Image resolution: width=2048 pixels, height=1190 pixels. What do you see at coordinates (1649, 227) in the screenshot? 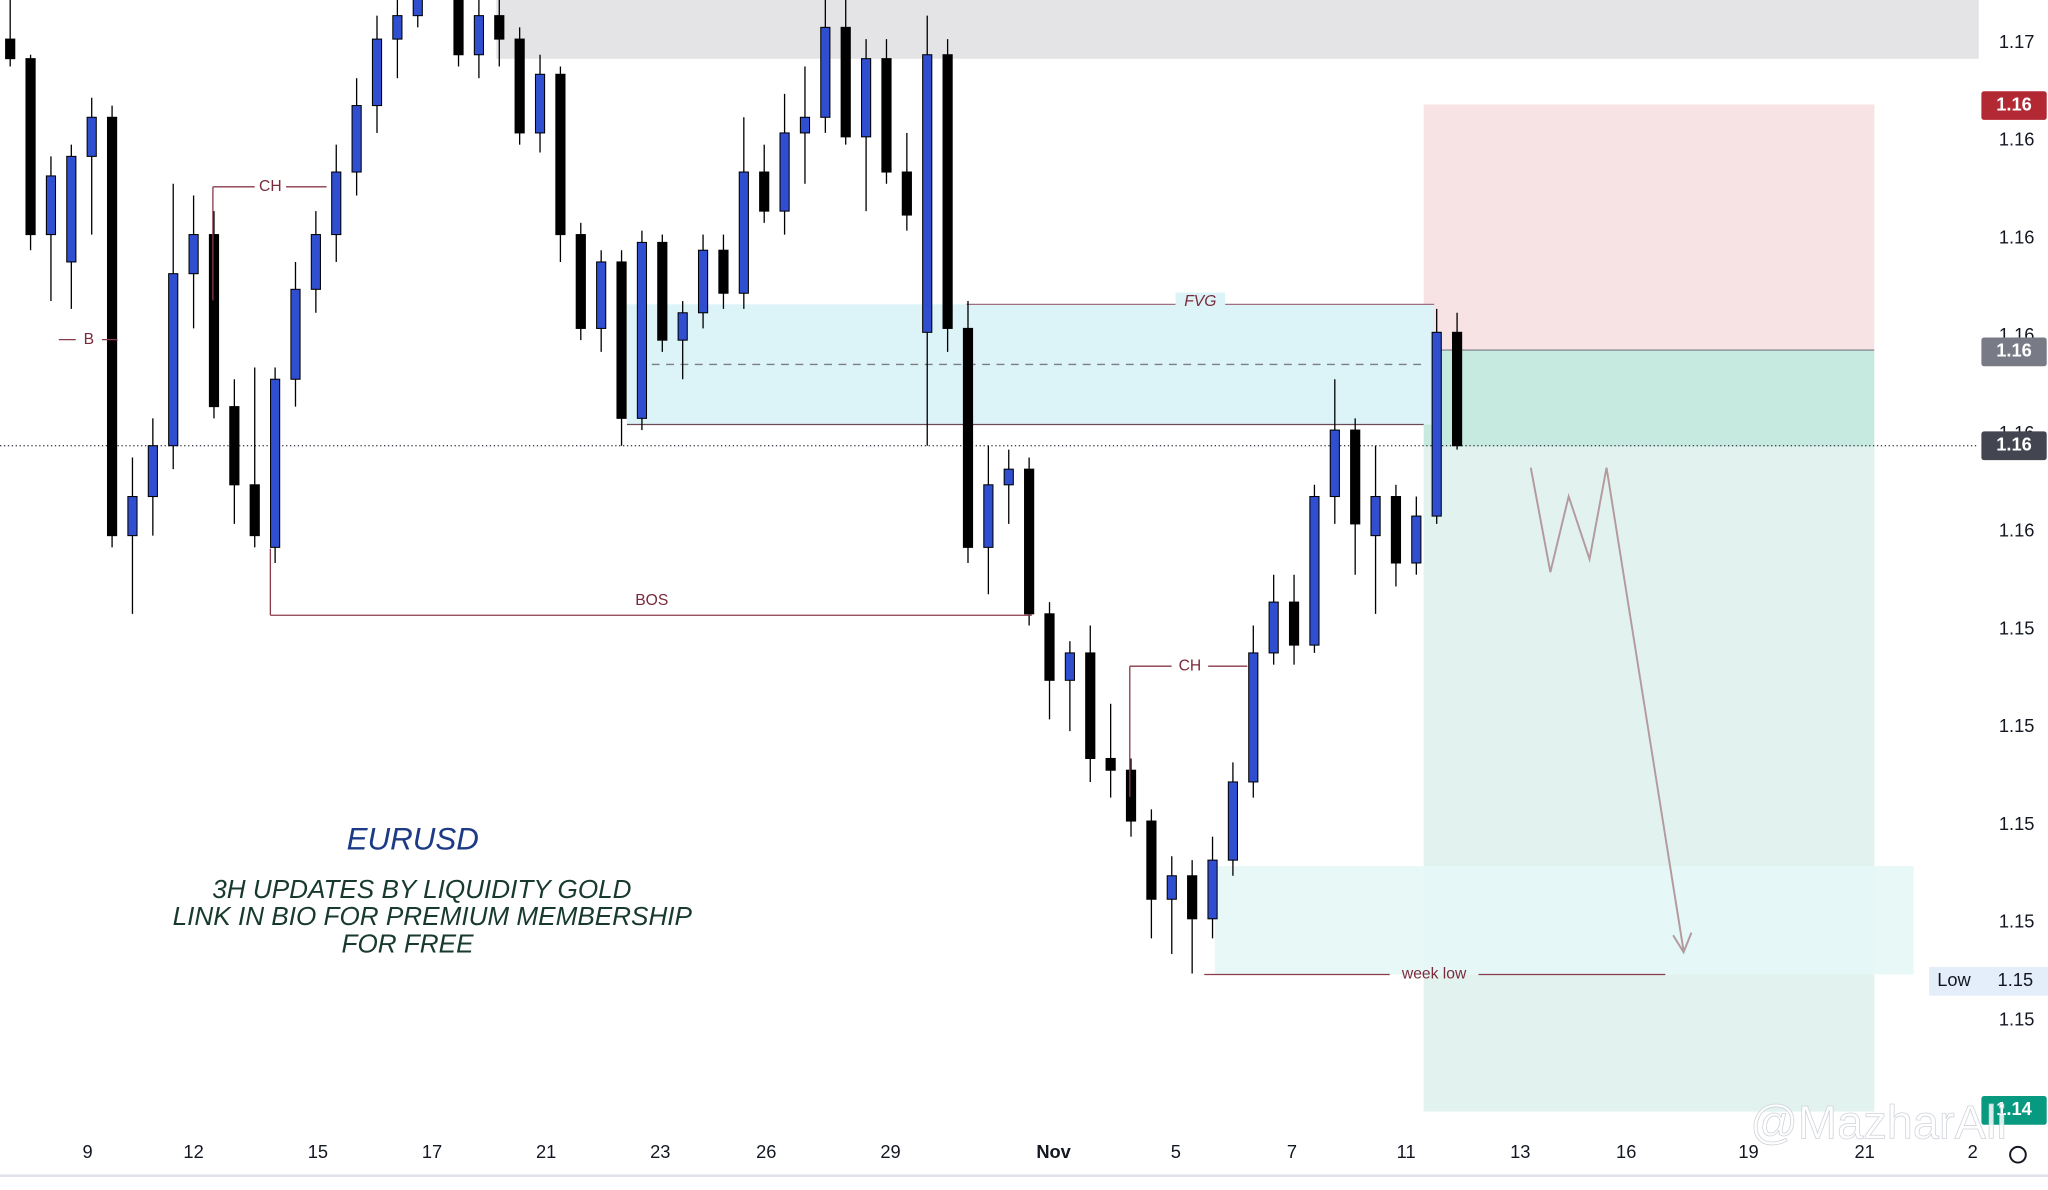
I see `stop-zone` at bounding box center [1649, 227].